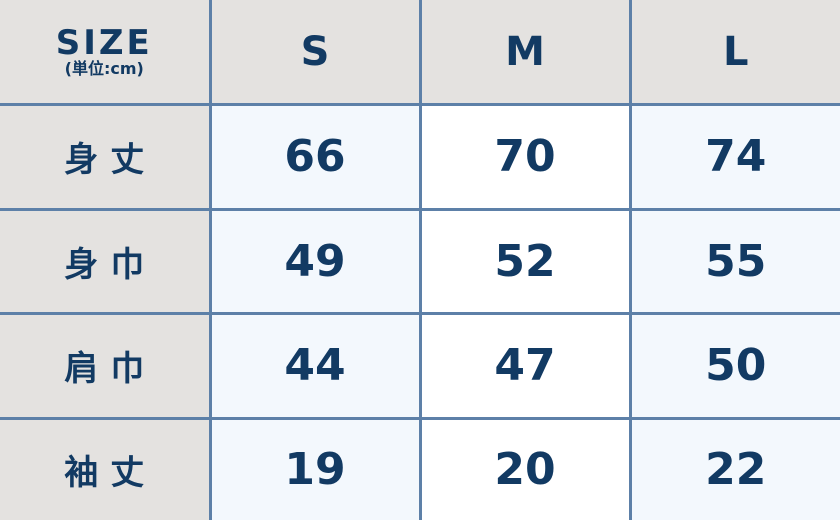 Image resolution: width=840 pixels, height=520 pixels. Describe the element at coordinates (315, 366) in the screenshot. I see `value-cell: 44` at that location.